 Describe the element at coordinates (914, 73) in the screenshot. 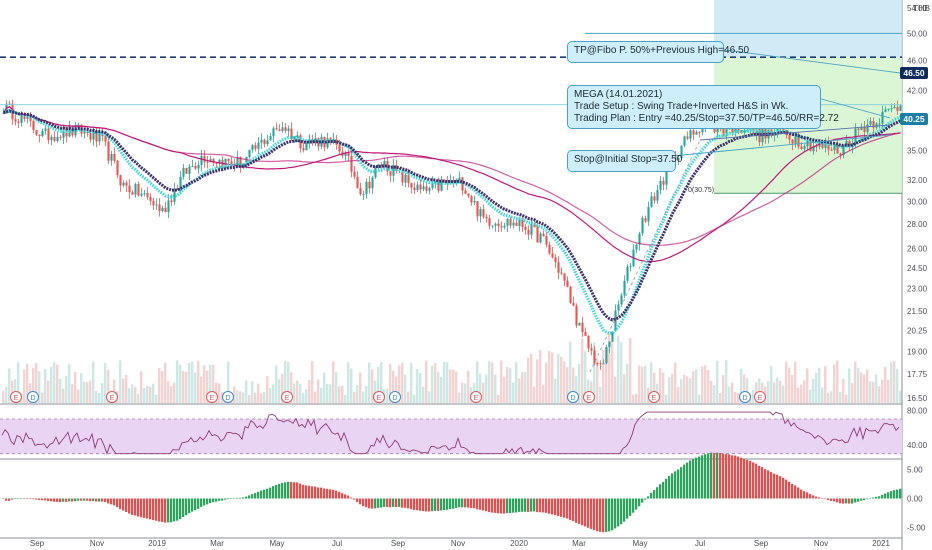

I see `target-price-tag: 46.50` at that location.